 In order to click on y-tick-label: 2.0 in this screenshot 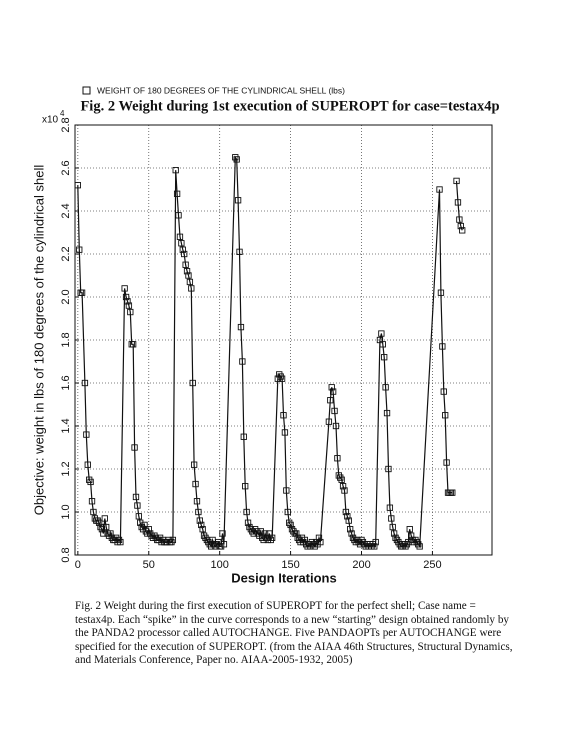, I will do `click(66, 296)`.